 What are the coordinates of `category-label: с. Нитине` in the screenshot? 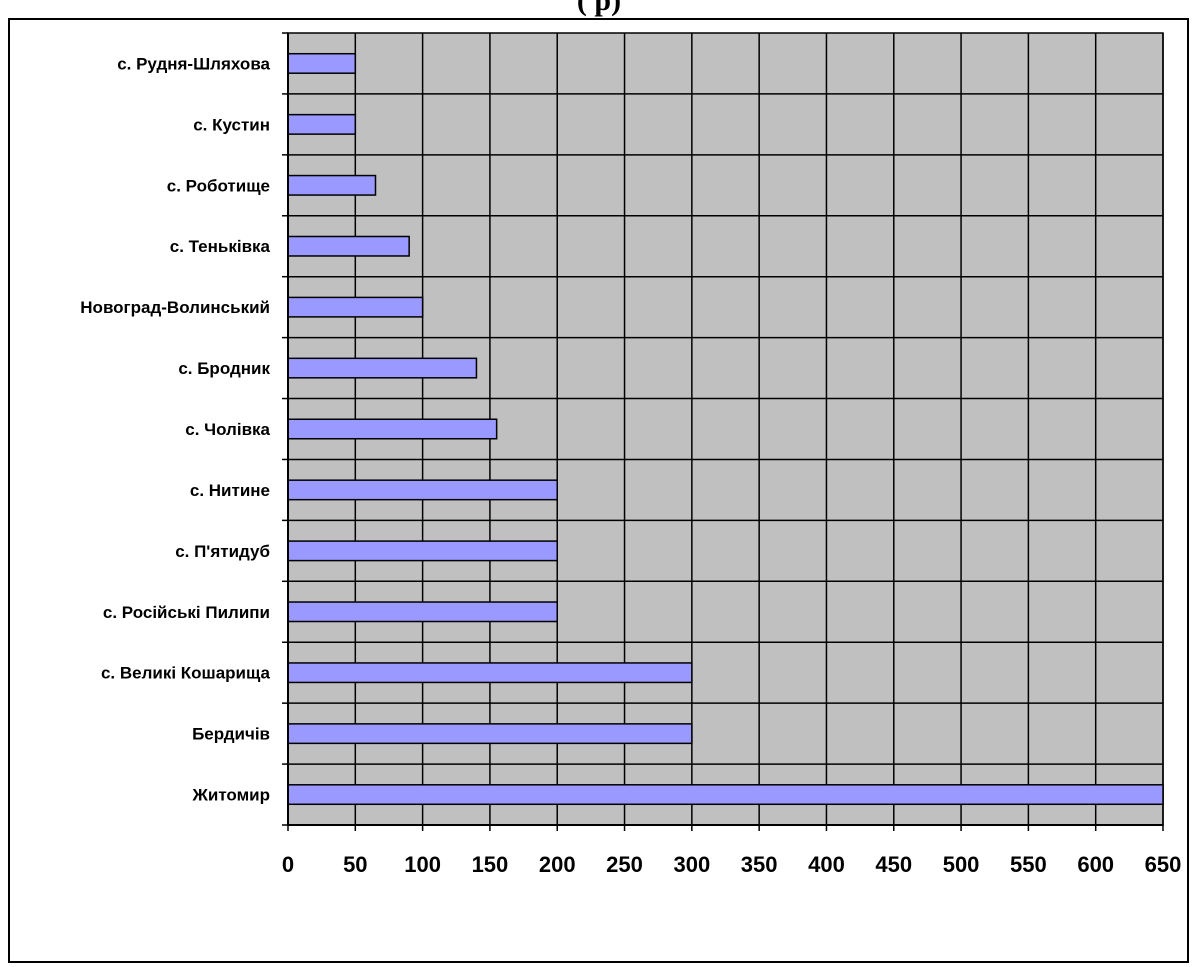 It's located at (230, 490).